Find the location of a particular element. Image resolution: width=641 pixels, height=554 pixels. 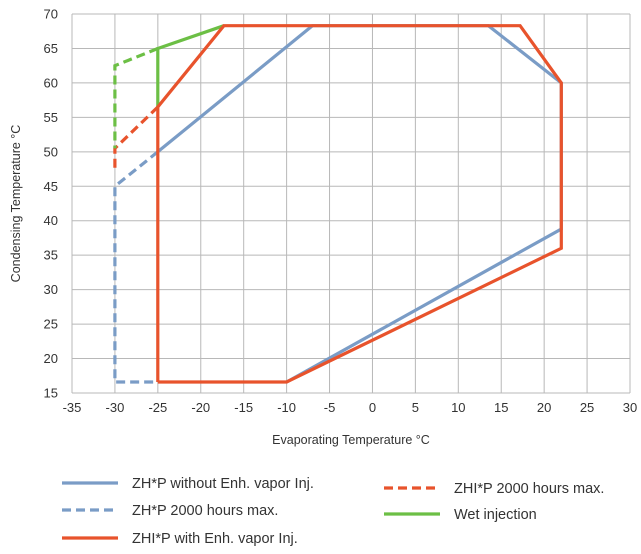

x-axis-title: Evaporating Temperature °C is located at coordinates (351, 440).